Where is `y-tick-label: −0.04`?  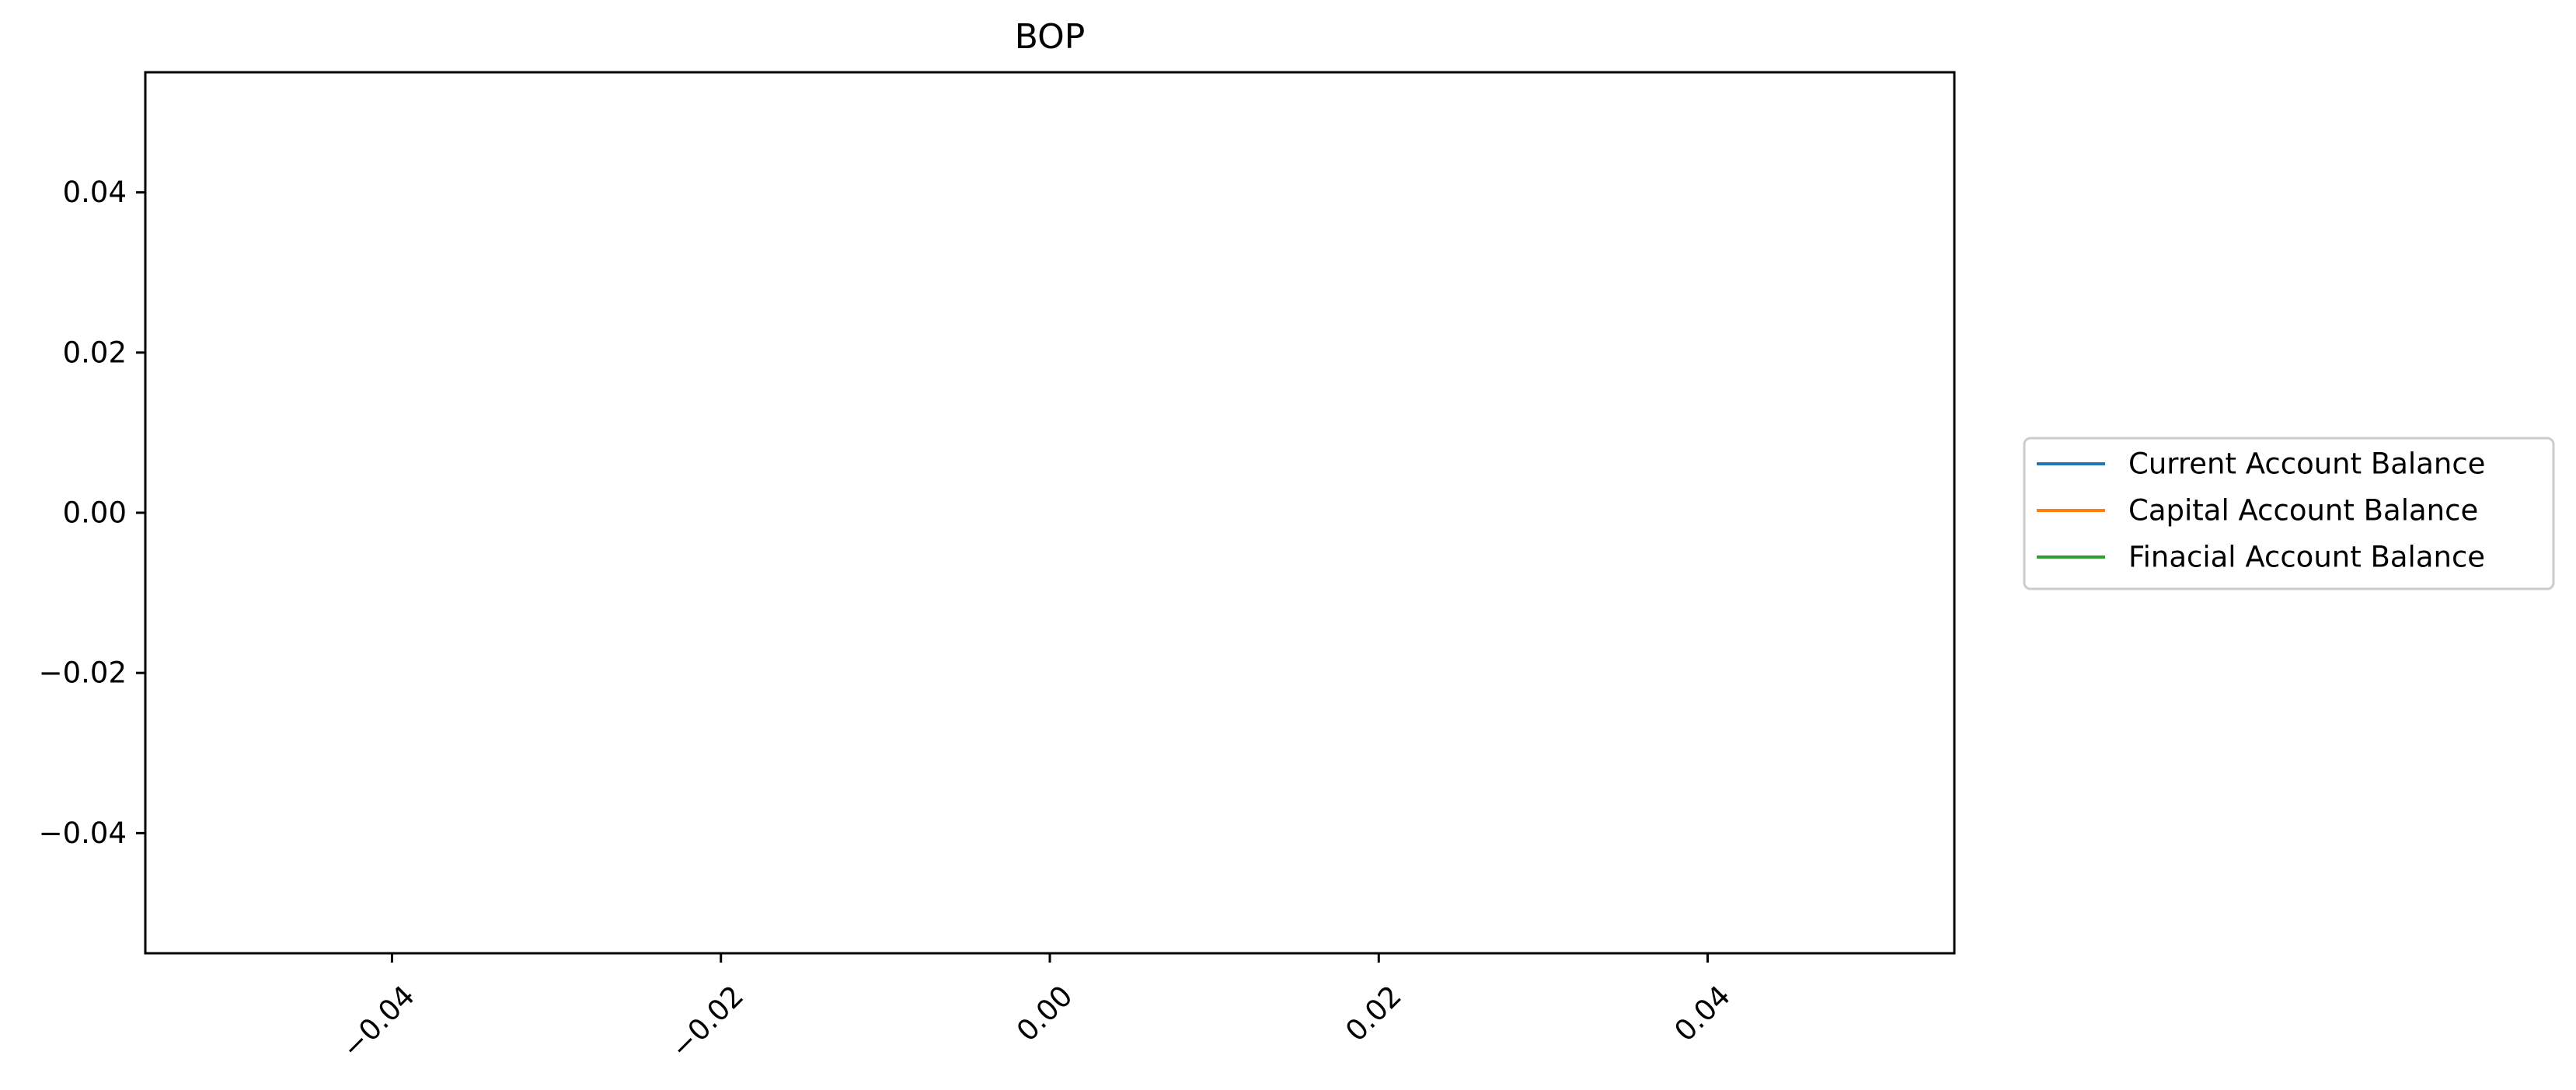
y-tick-label: −0.04 is located at coordinates (83, 833).